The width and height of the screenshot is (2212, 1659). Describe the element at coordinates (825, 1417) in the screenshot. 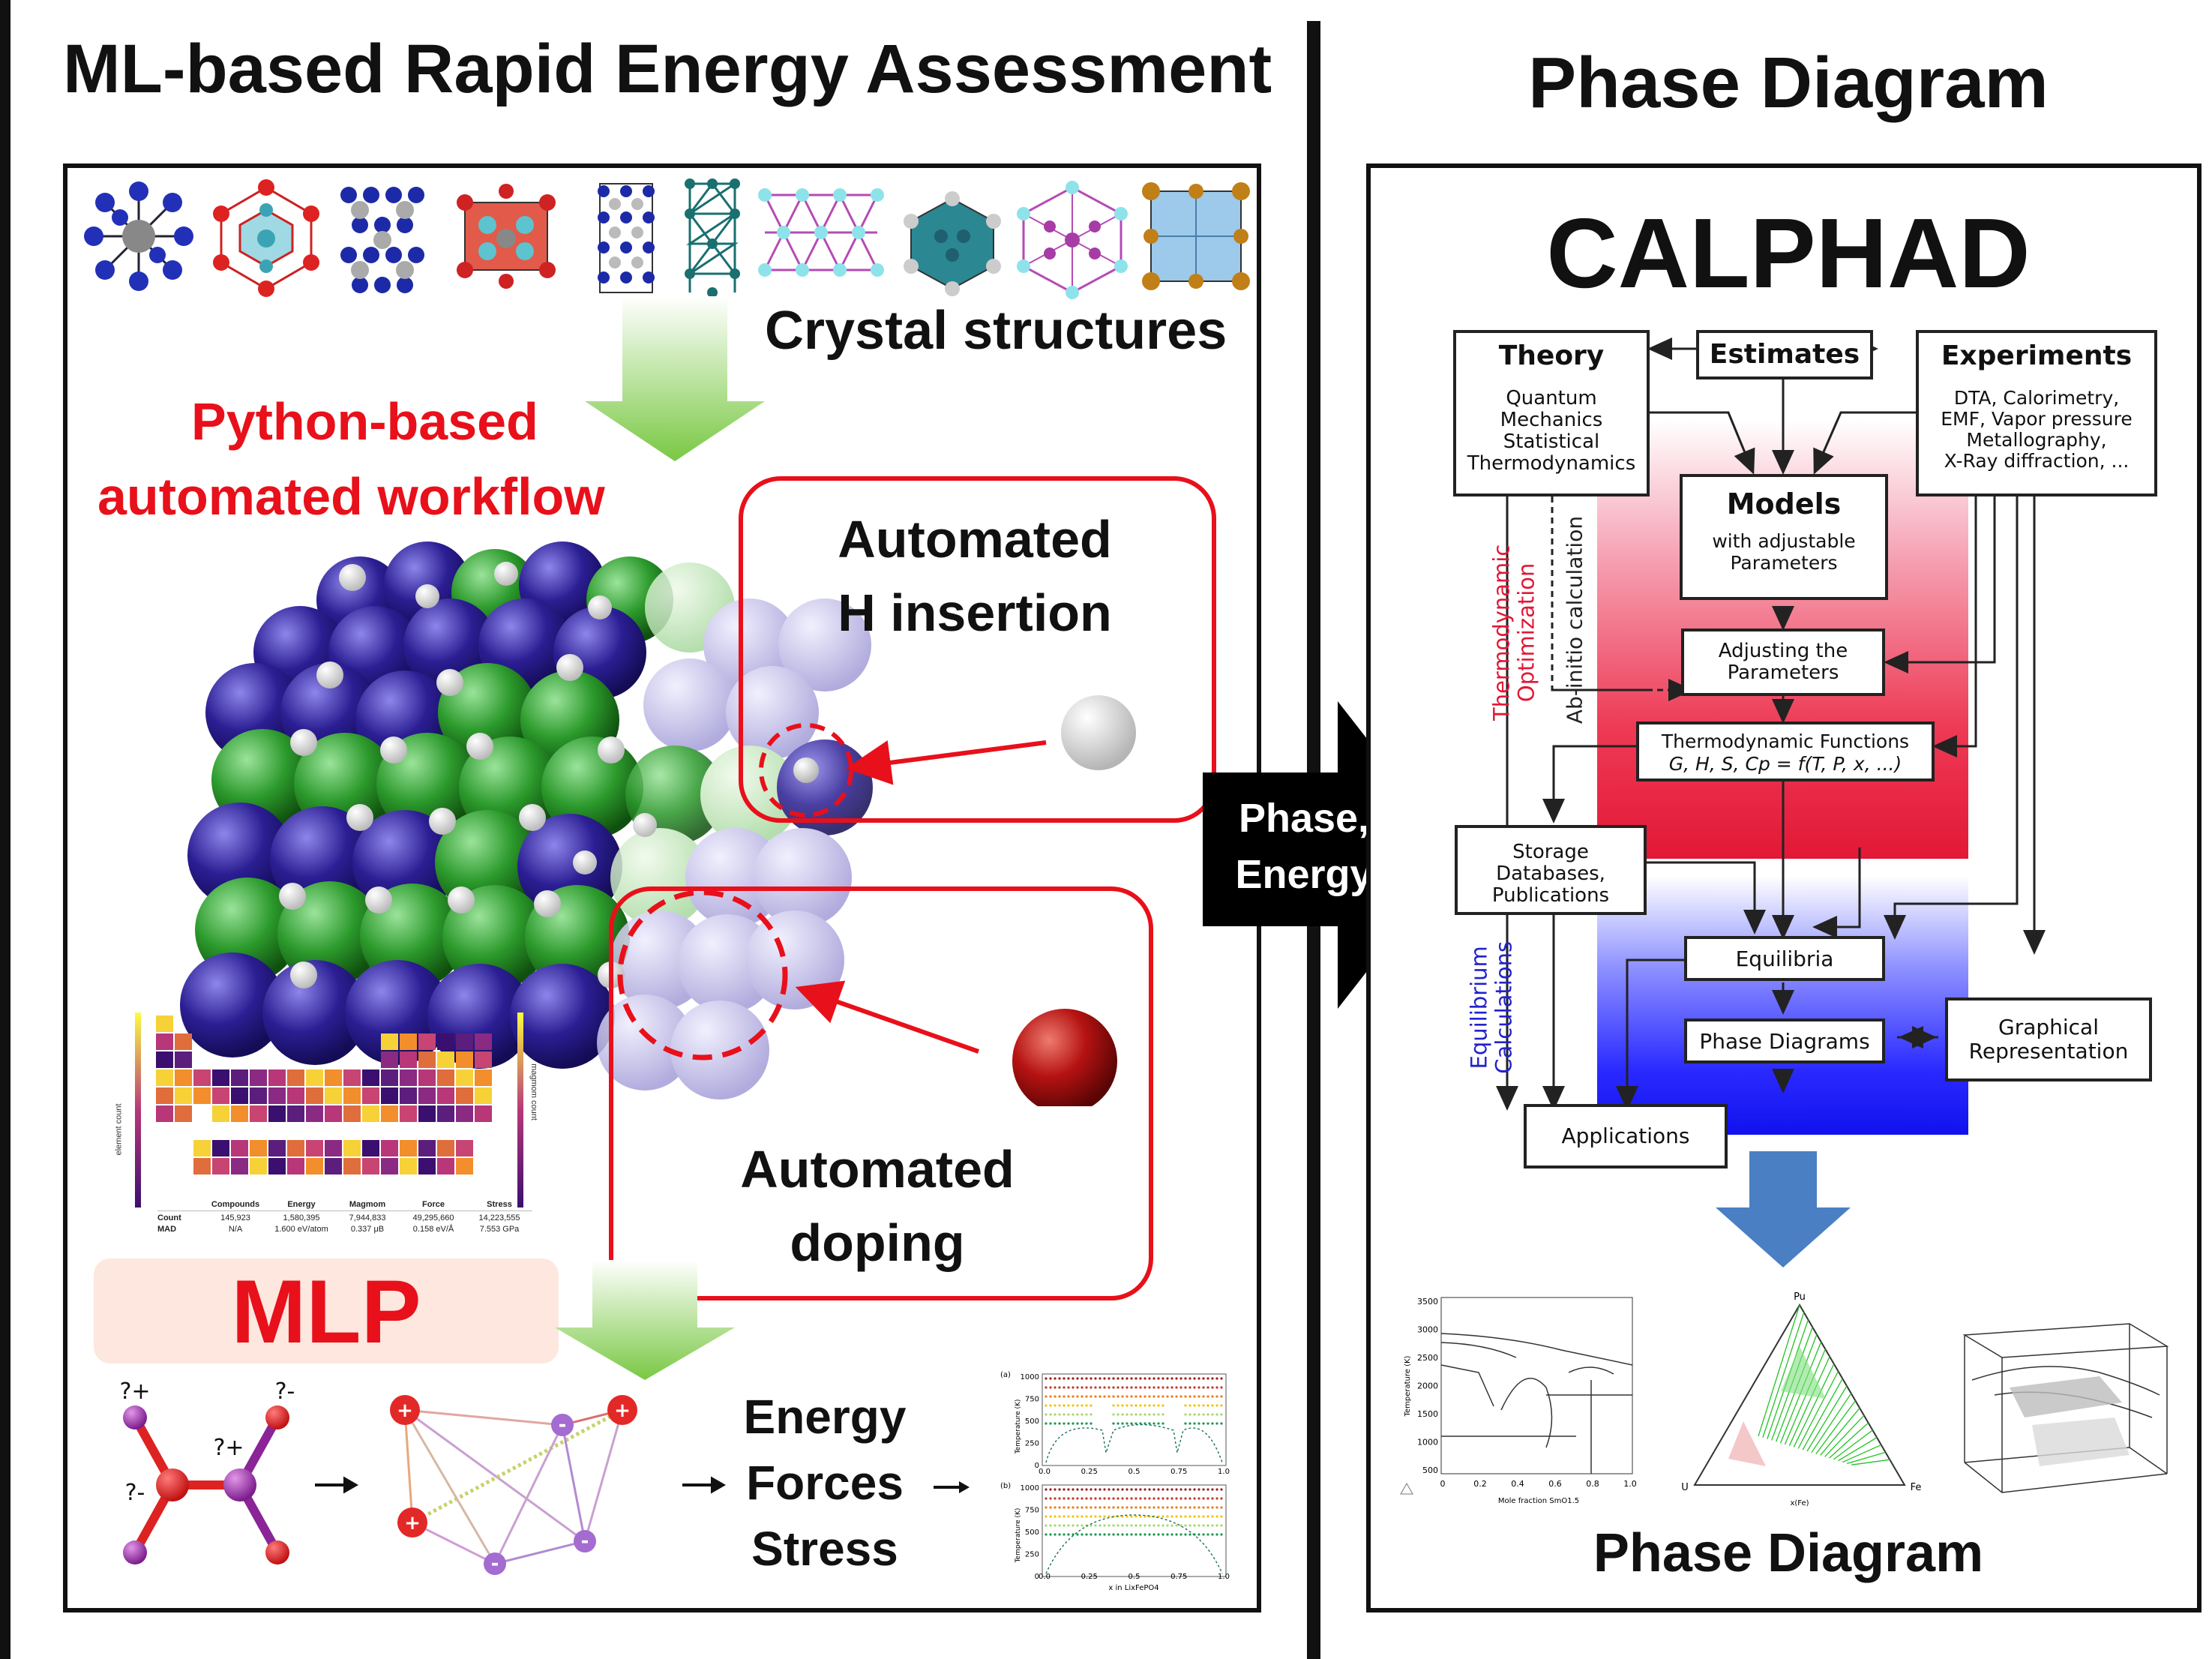

I see `output-energy: Energy` at that location.